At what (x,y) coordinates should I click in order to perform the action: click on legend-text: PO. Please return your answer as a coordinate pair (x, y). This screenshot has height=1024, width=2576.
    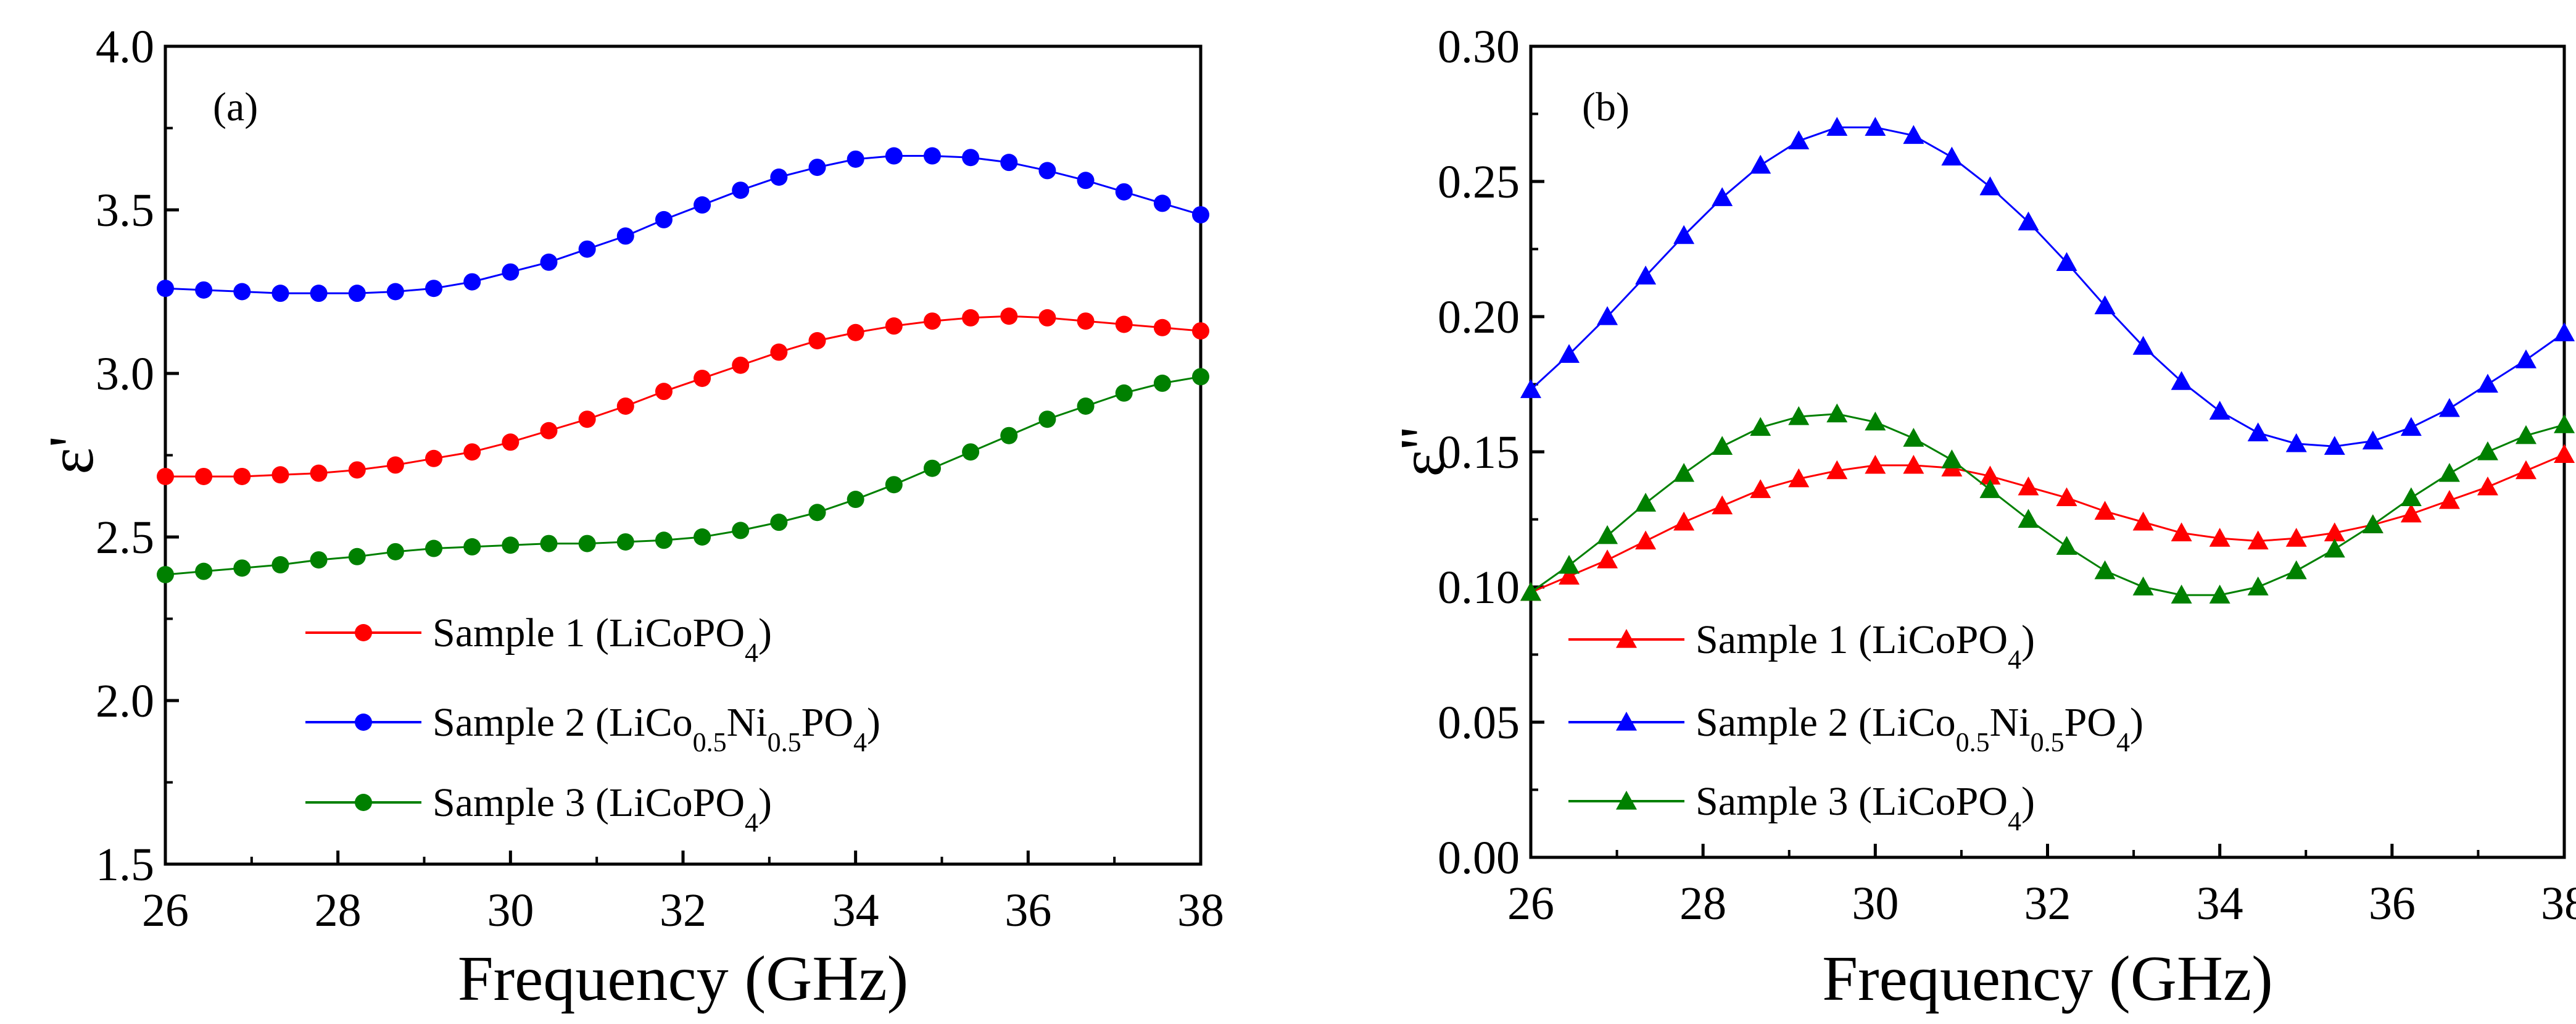
    Looking at the image, I should click on (2090, 722).